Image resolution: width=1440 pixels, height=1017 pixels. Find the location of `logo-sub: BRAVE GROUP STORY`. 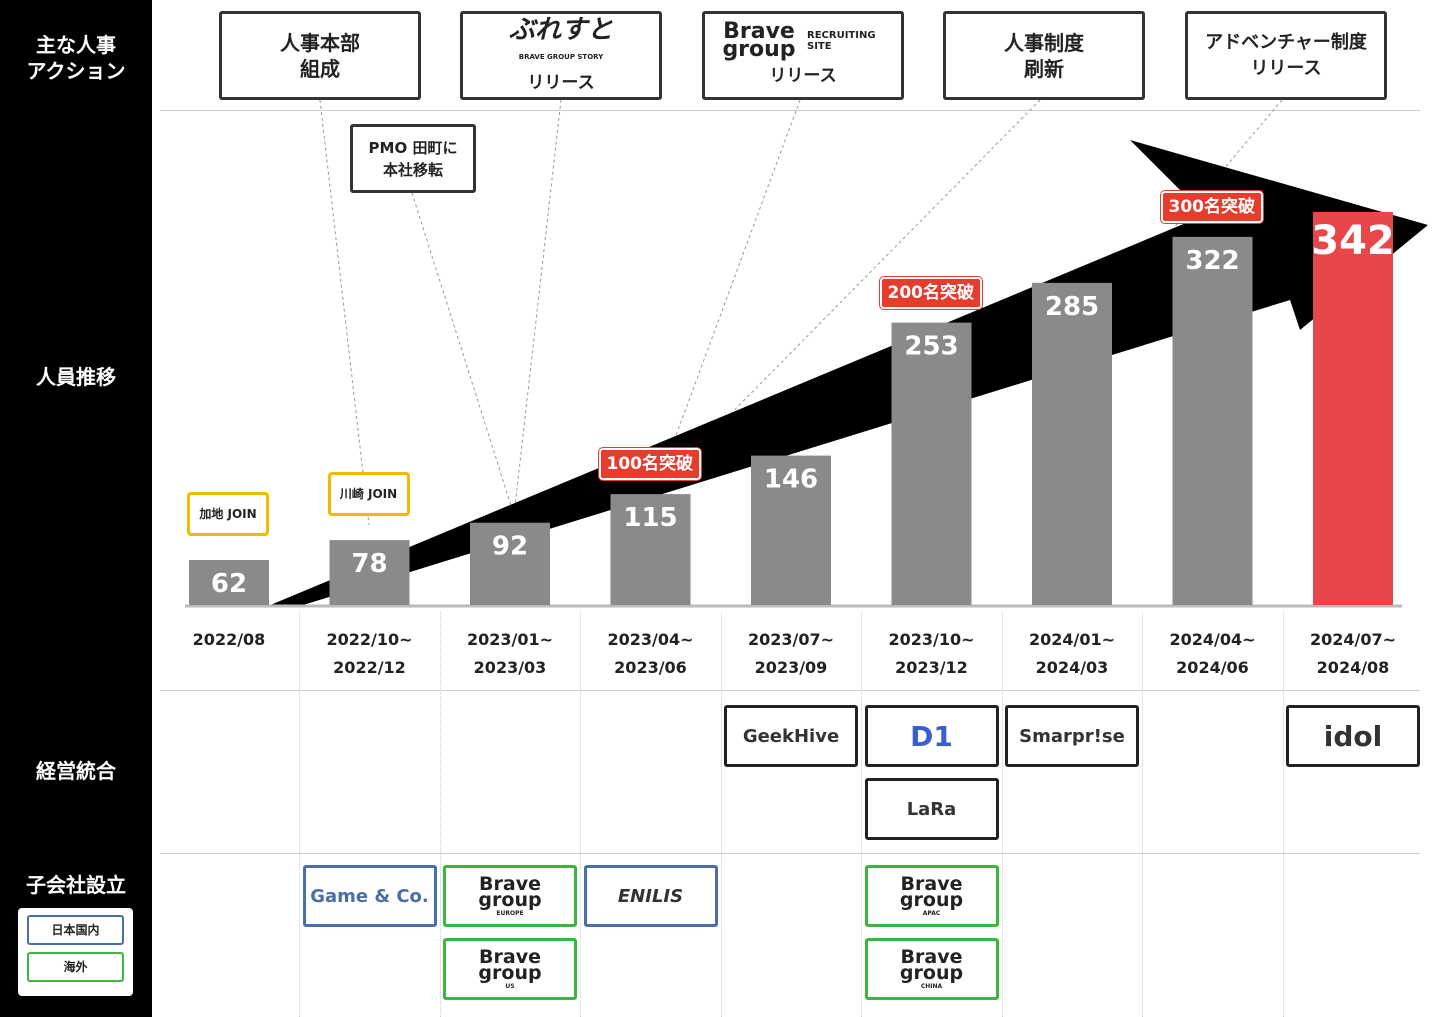

logo-sub: BRAVE GROUP STORY is located at coordinates (561, 56).